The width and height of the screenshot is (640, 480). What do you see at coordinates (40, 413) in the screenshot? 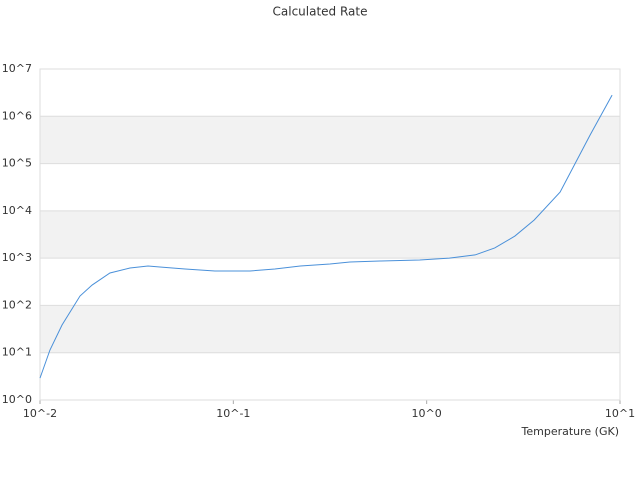
I see `x-tick-label: 10^-2` at bounding box center [40, 413].